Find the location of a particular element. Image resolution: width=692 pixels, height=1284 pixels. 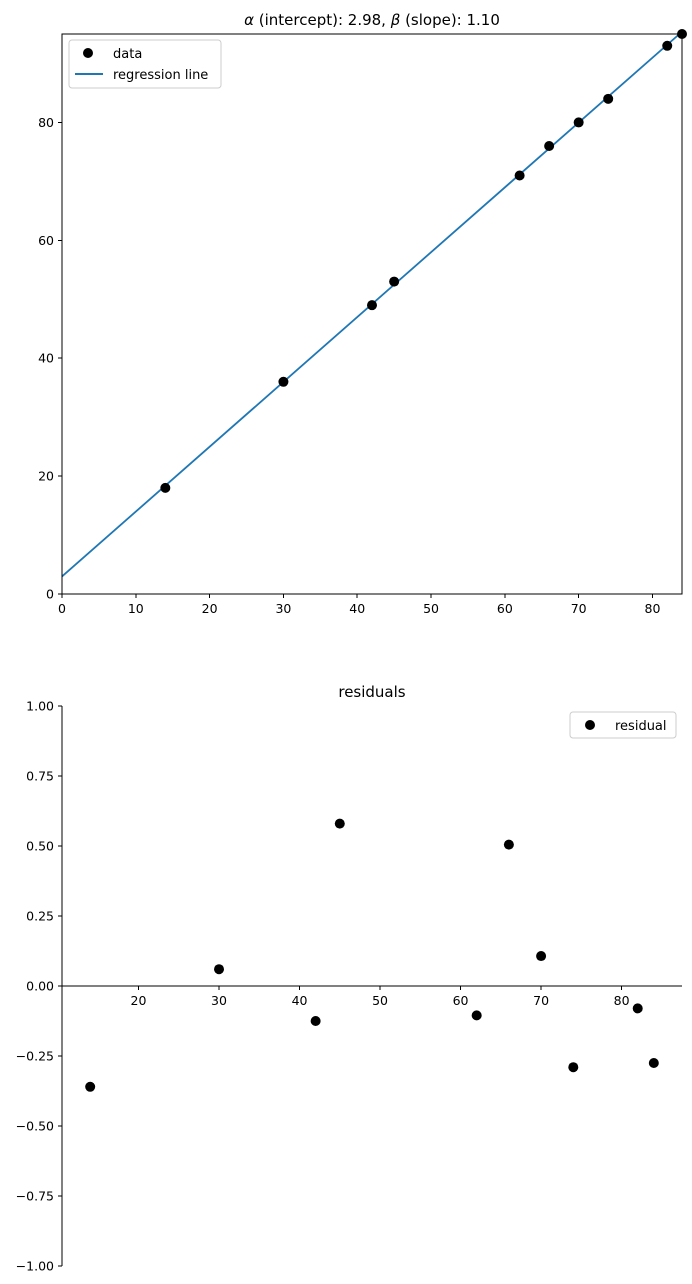

x-axis-ticks: 0 10 20 30 40 50 60 70 80 is located at coordinates (359, 605).